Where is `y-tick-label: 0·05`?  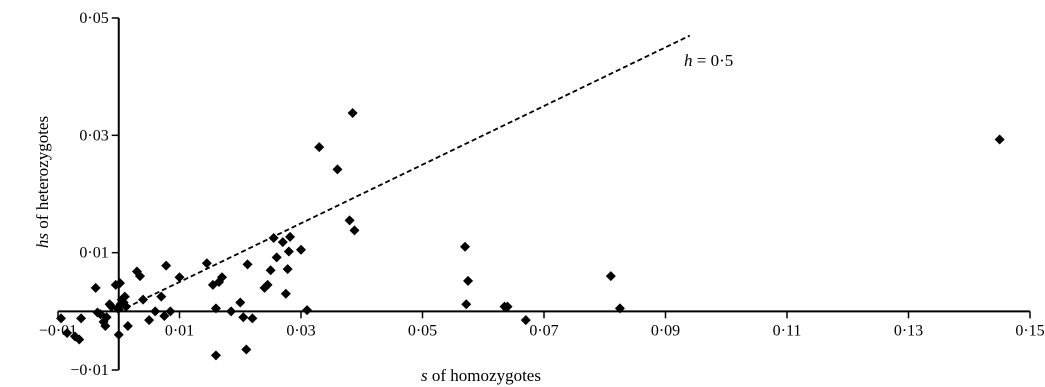 y-tick-label: 0·05 is located at coordinates (93, 18).